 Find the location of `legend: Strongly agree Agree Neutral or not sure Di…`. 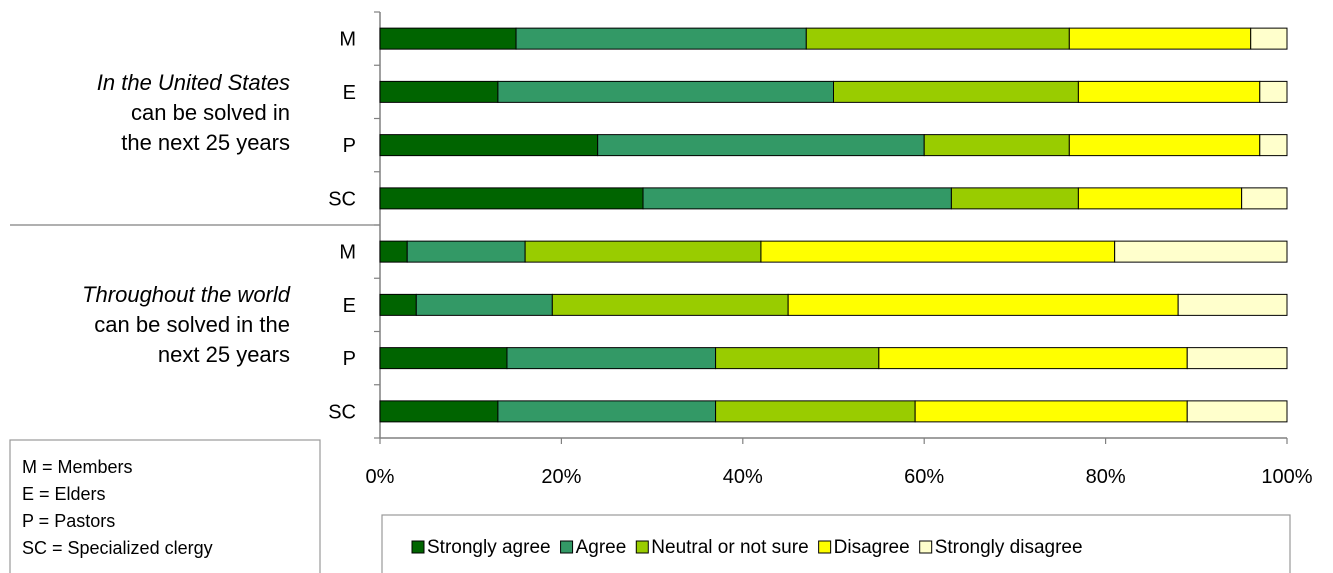

legend: Strongly agree Agree Neutral or not sure Di… is located at coordinates (836, 543).